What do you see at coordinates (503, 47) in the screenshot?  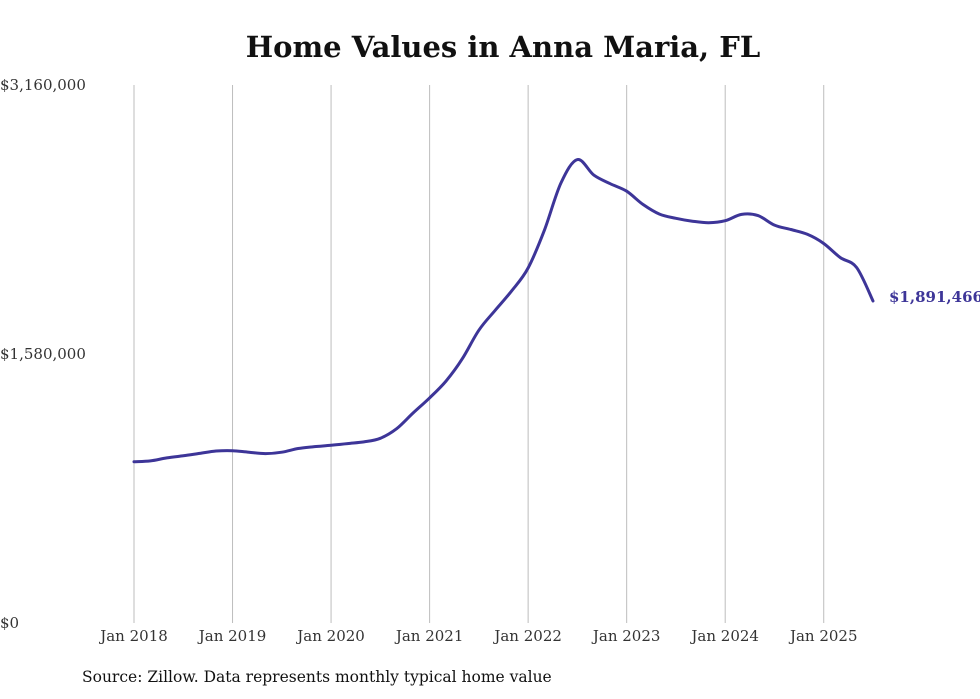 I see `chart-title: Home Values in Anna Maria, FL` at bounding box center [503, 47].